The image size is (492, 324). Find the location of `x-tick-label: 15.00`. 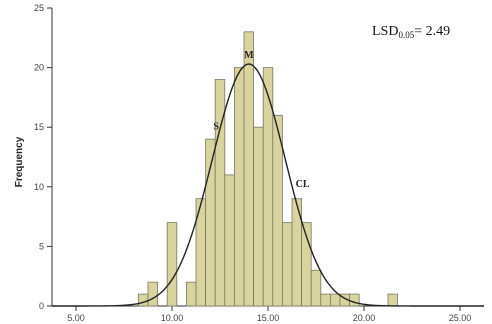

x-tick-label: 15.00 is located at coordinates (268, 318).